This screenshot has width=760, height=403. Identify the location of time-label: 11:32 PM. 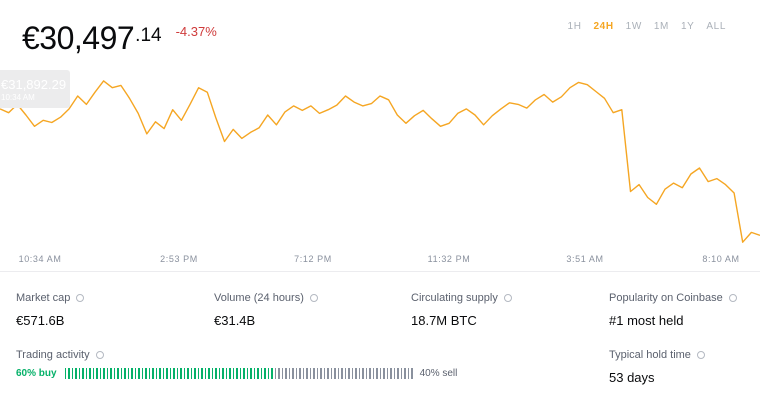
(449, 259).